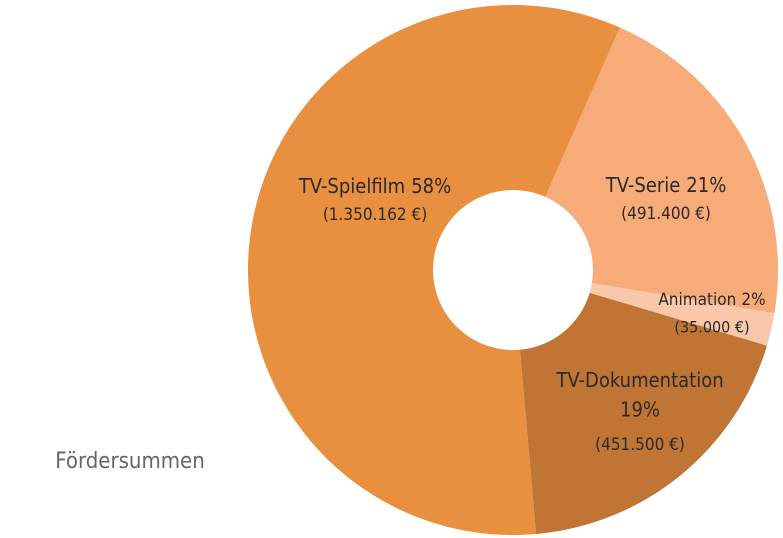  I want to click on percent-label: 21%, so click(706, 185).